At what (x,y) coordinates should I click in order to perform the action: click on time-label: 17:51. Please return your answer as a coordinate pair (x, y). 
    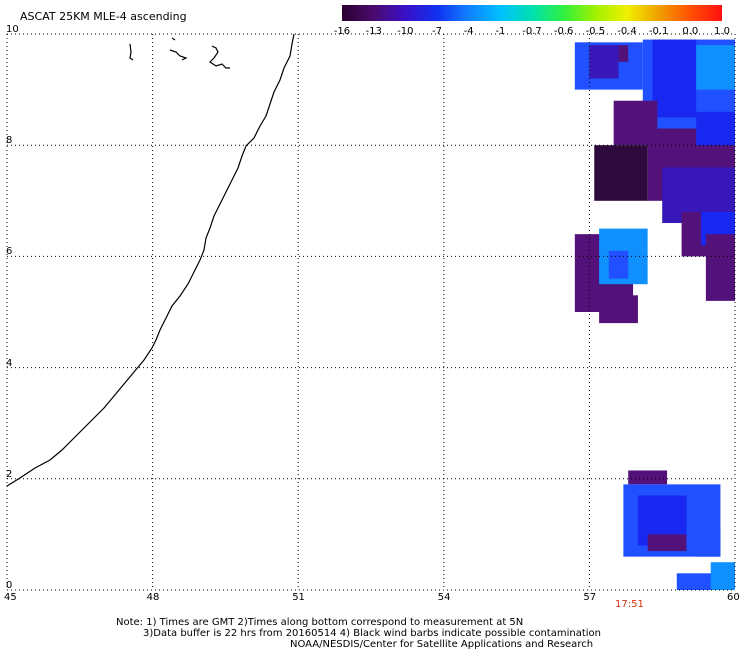
    Looking at the image, I should click on (629, 604).